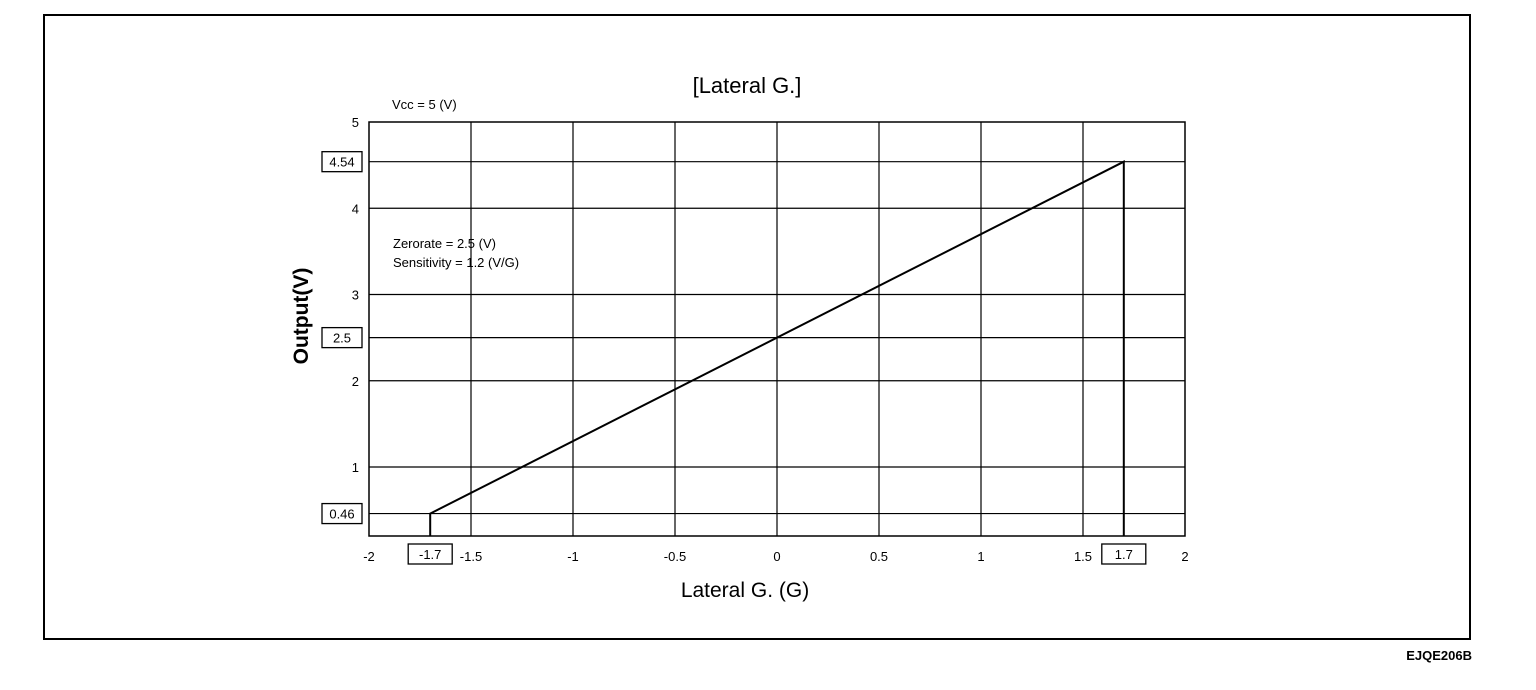 The image size is (1536, 690). What do you see at coordinates (573, 556) in the screenshot?
I see `x-tick-label: -1` at bounding box center [573, 556].